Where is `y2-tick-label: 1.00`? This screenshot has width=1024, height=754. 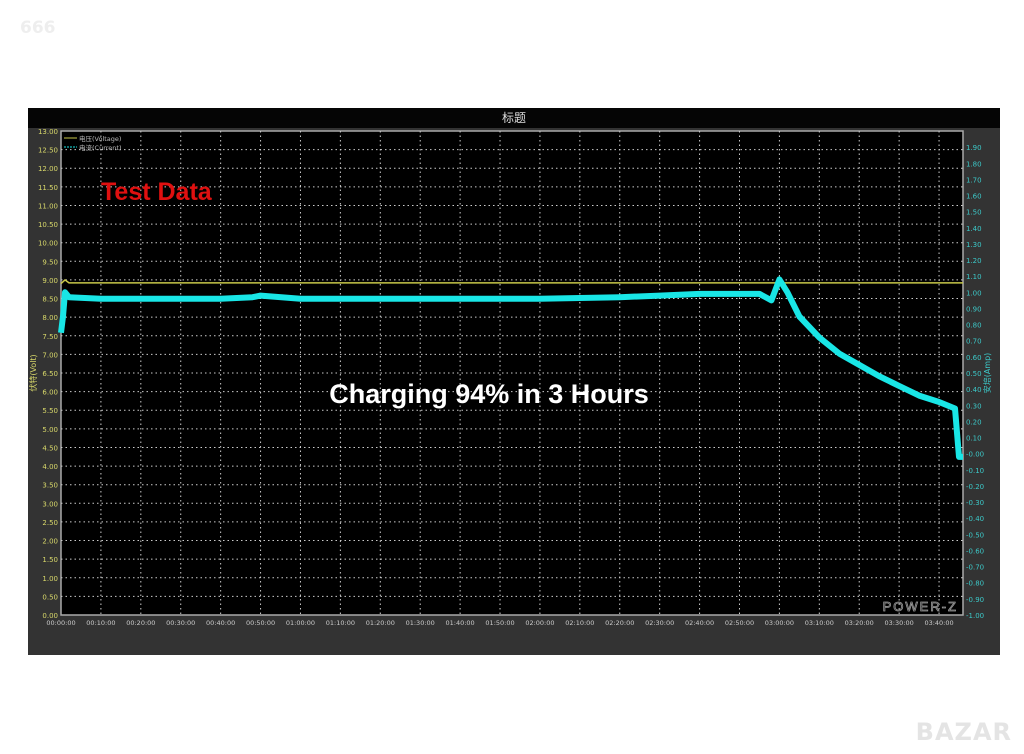
y2-tick-label: 1.00 is located at coordinates (974, 293).